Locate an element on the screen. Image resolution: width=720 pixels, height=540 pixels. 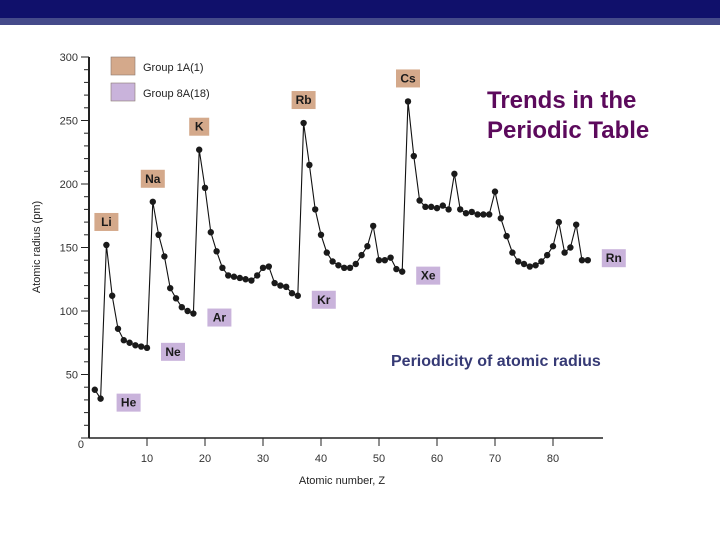
y-tick-label: 0 is located at coordinates (81, 445).